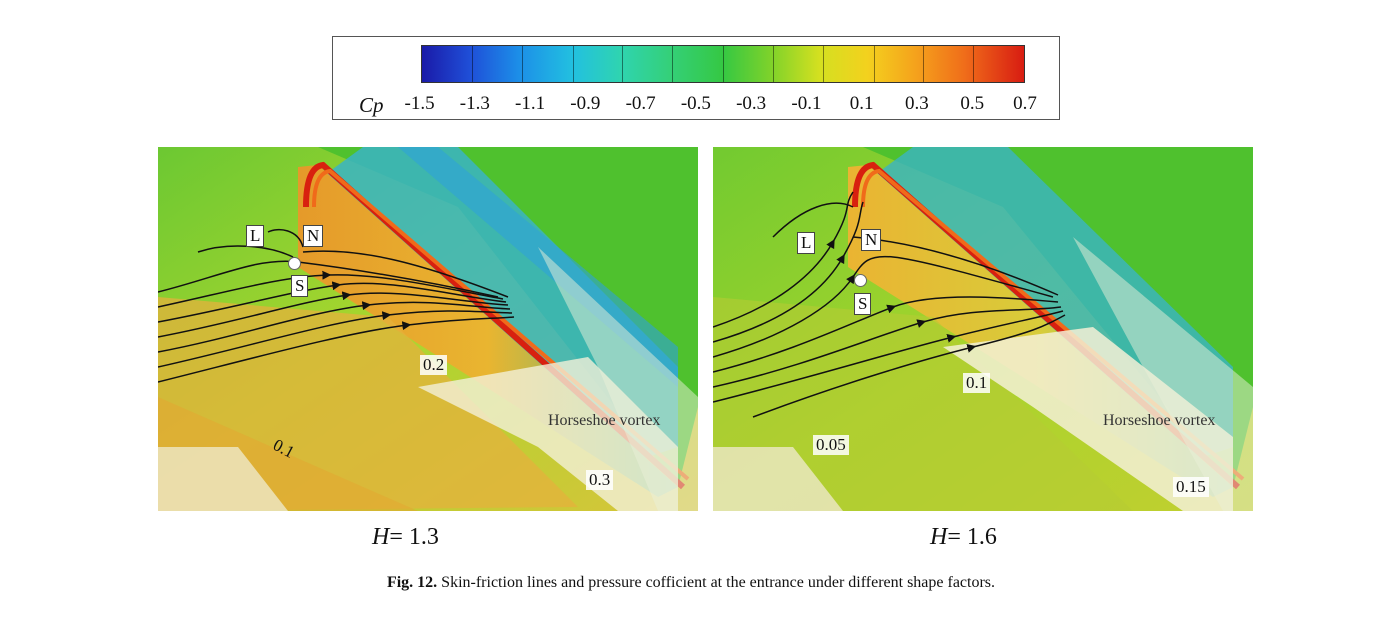 The width and height of the screenshot is (1382, 618). I want to click on colorbar-tick: -1.1, so click(530, 103).